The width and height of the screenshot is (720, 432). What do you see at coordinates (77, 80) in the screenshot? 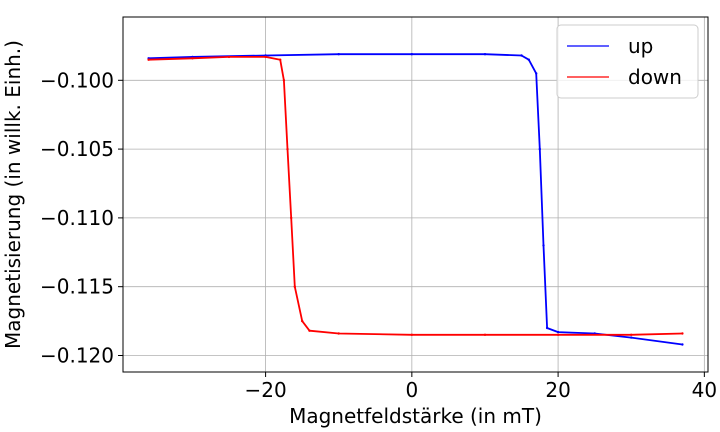
I see `y-tick-label: −0.100` at bounding box center [77, 80].